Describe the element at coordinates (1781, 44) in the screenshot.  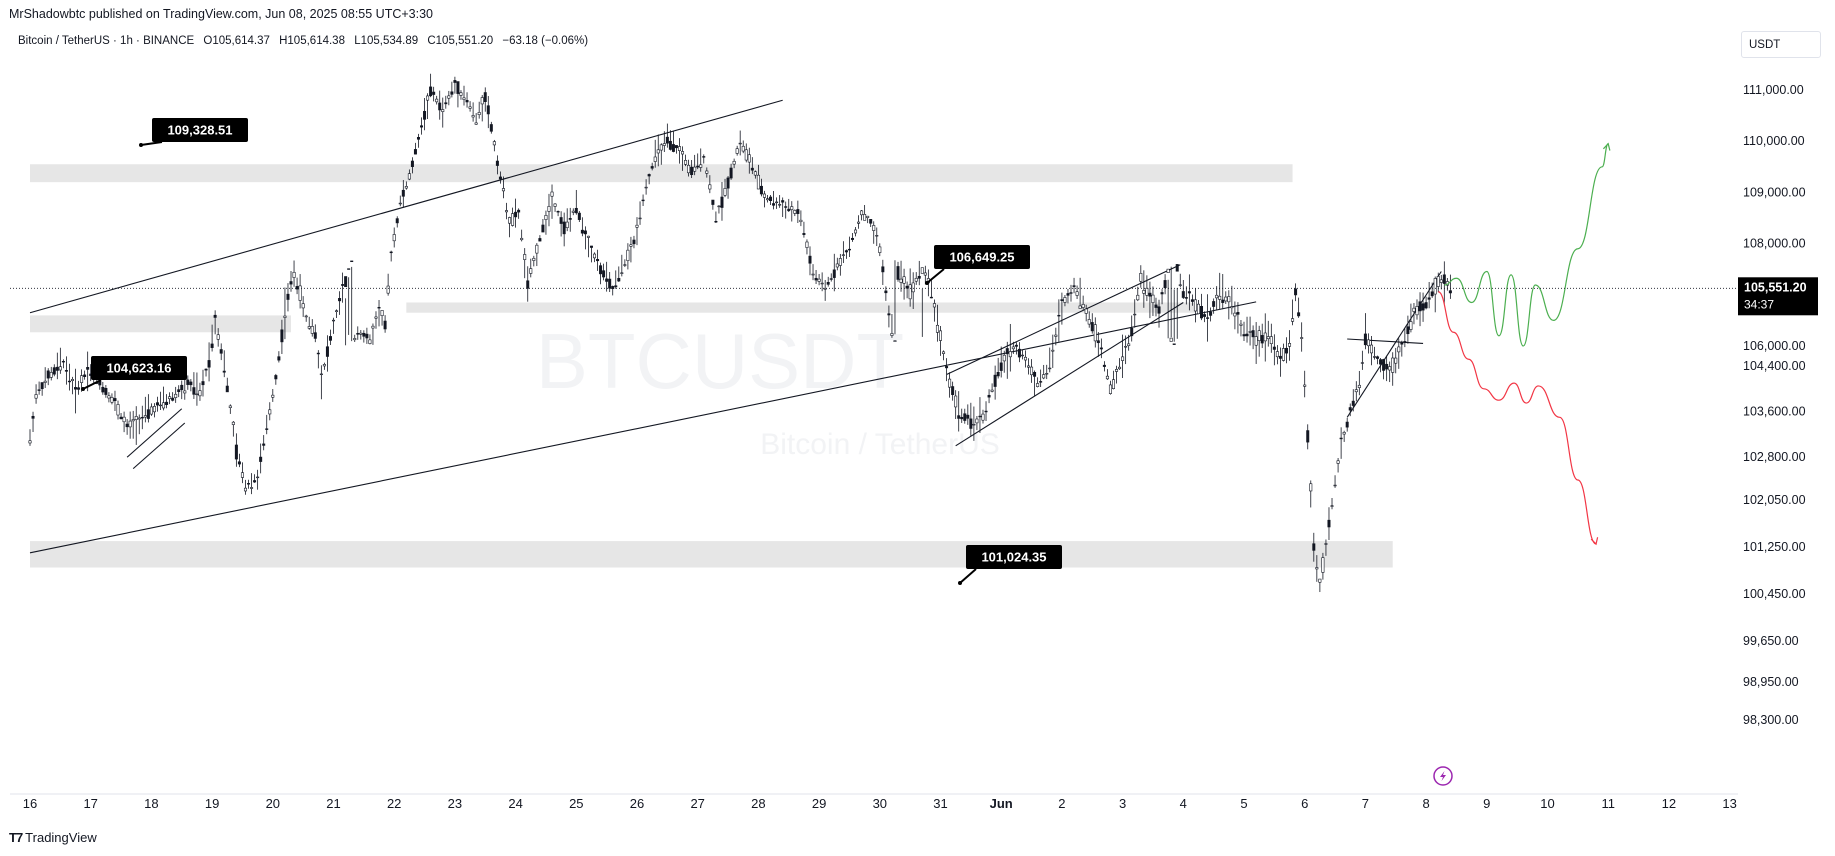
I see `currency-selector: USDT` at that location.